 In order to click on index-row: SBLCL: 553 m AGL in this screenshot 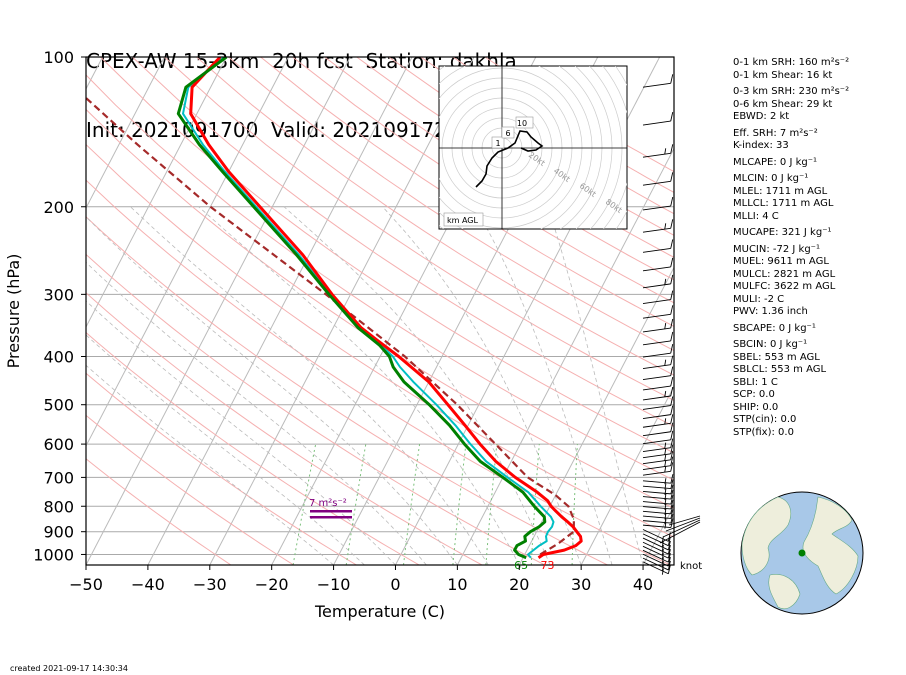, I will do `click(780, 369)`.